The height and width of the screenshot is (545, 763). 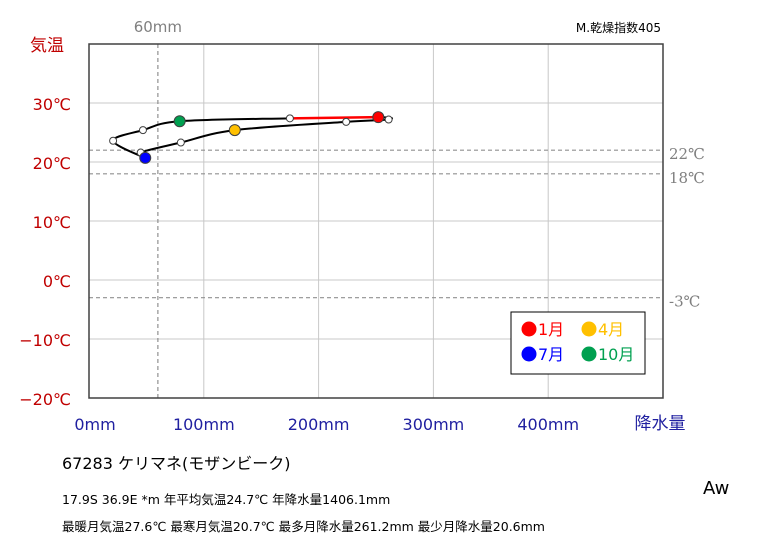 What do you see at coordinates (57, 281) in the screenshot?
I see `y-tick-label: 0℃` at bounding box center [57, 281].